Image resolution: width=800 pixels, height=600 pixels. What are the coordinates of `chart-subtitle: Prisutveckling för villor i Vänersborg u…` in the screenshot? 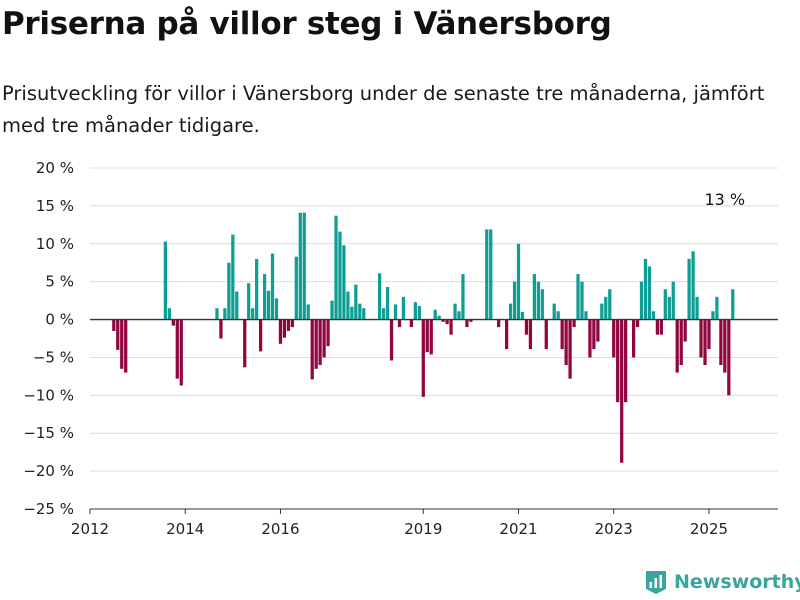 It's located at (383, 109).